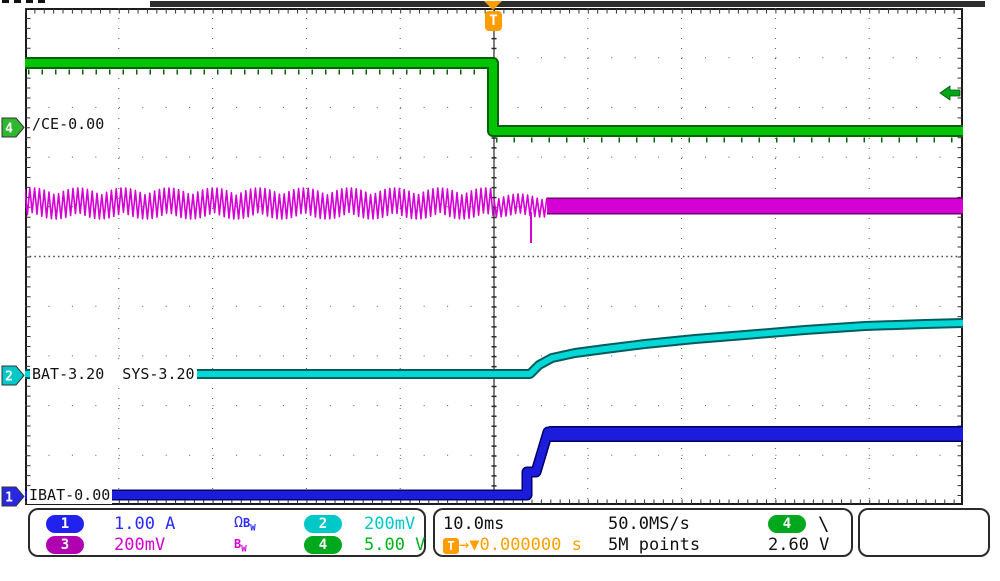 The height and width of the screenshot is (581, 1000). Describe the element at coordinates (654, 544) in the screenshot. I see `record-length-readout: 5M points` at that location.